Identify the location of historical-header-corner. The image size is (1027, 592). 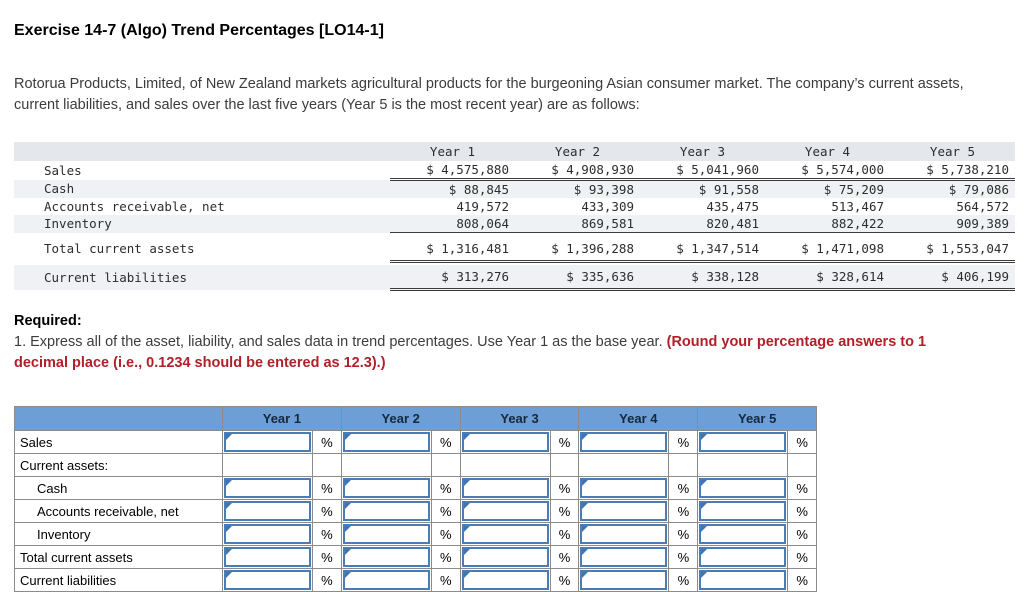
(202, 151).